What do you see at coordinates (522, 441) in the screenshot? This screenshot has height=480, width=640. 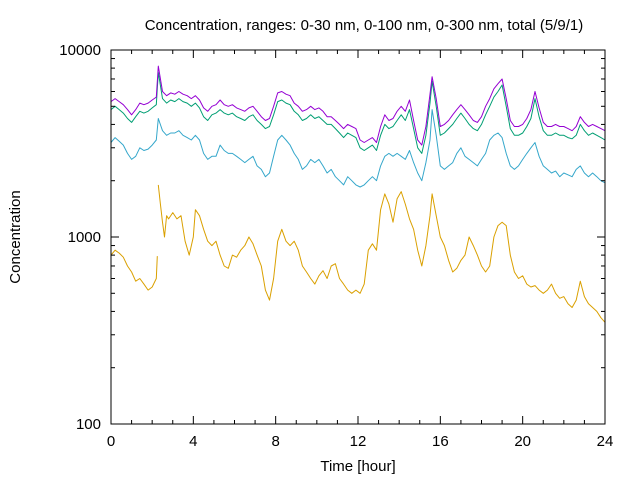 I see `x-tick-label: 20` at bounding box center [522, 441].